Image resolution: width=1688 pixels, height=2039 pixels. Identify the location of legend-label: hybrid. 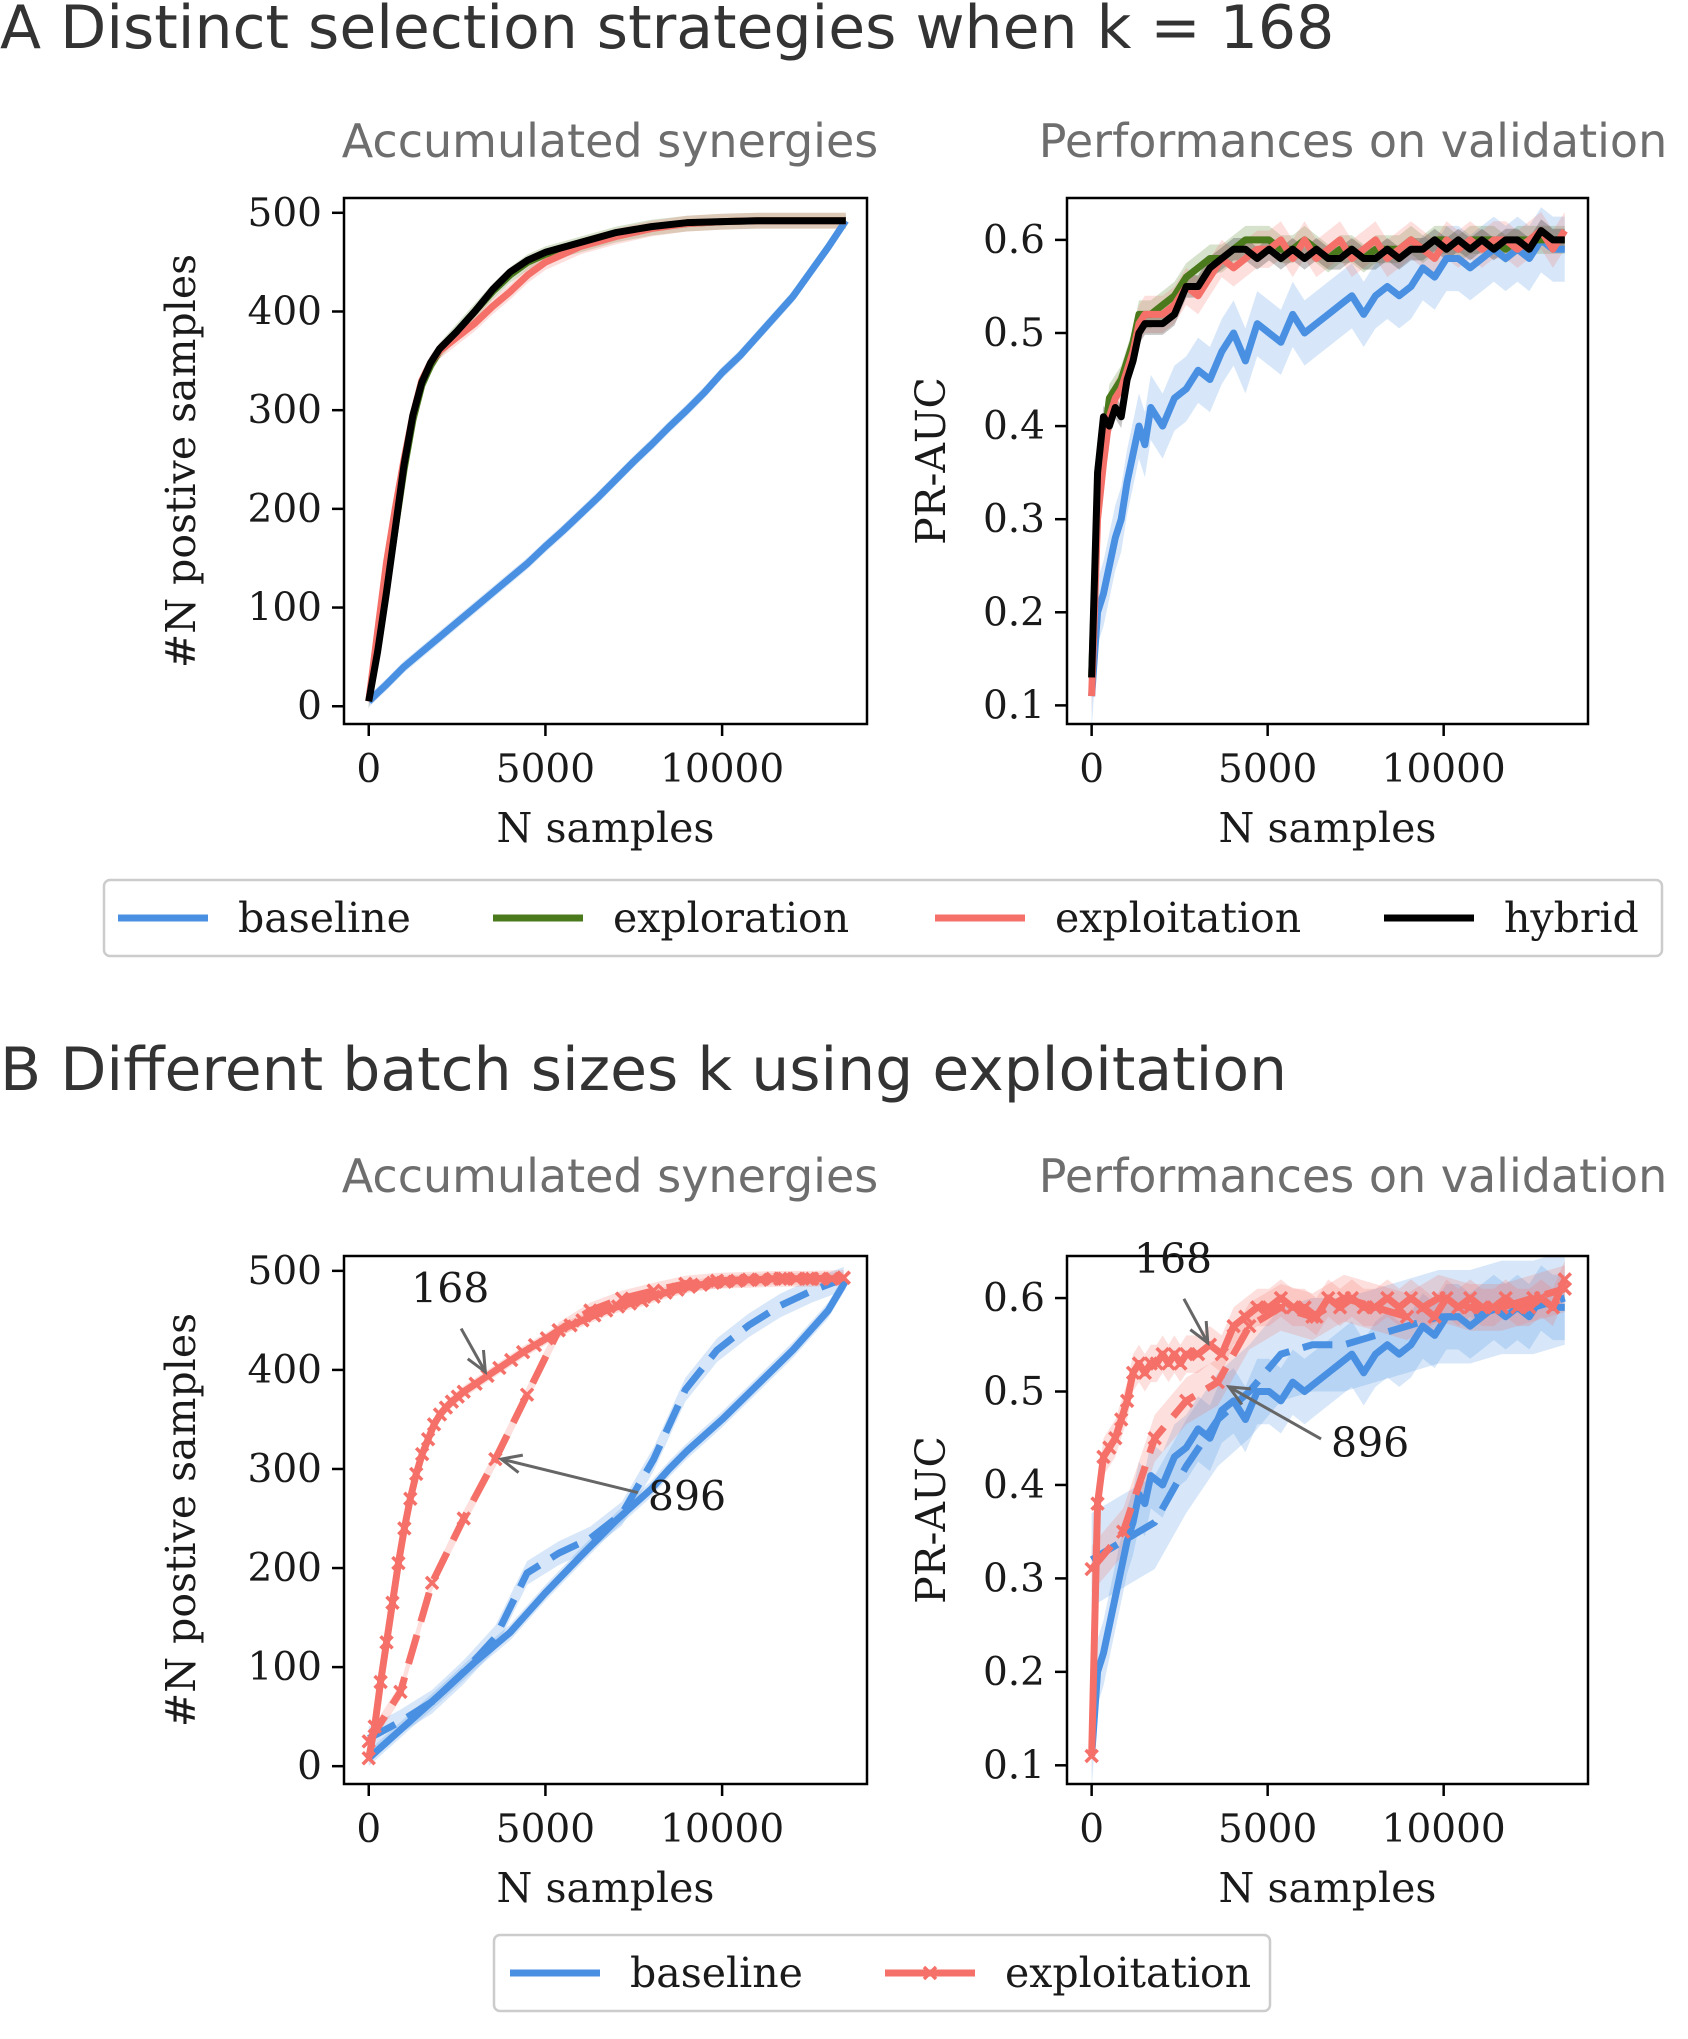
(1571, 918).